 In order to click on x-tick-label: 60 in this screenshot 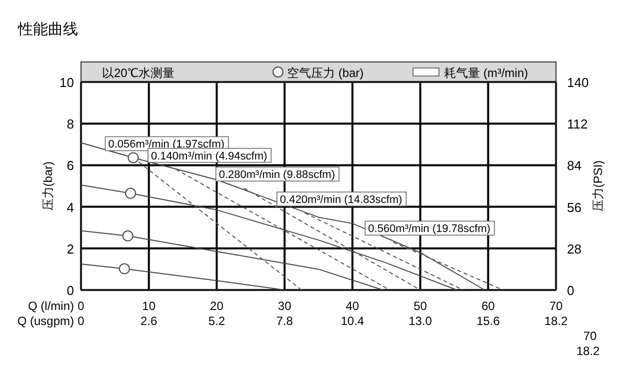, I will do `click(488, 306)`.